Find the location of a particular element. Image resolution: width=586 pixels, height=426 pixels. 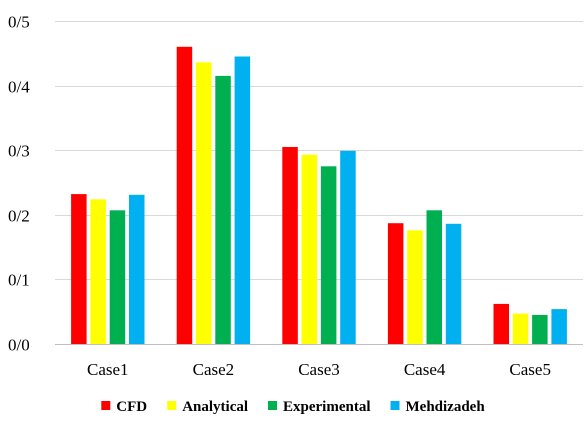

x-category-label: Case4 is located at coordinates (425, 369).